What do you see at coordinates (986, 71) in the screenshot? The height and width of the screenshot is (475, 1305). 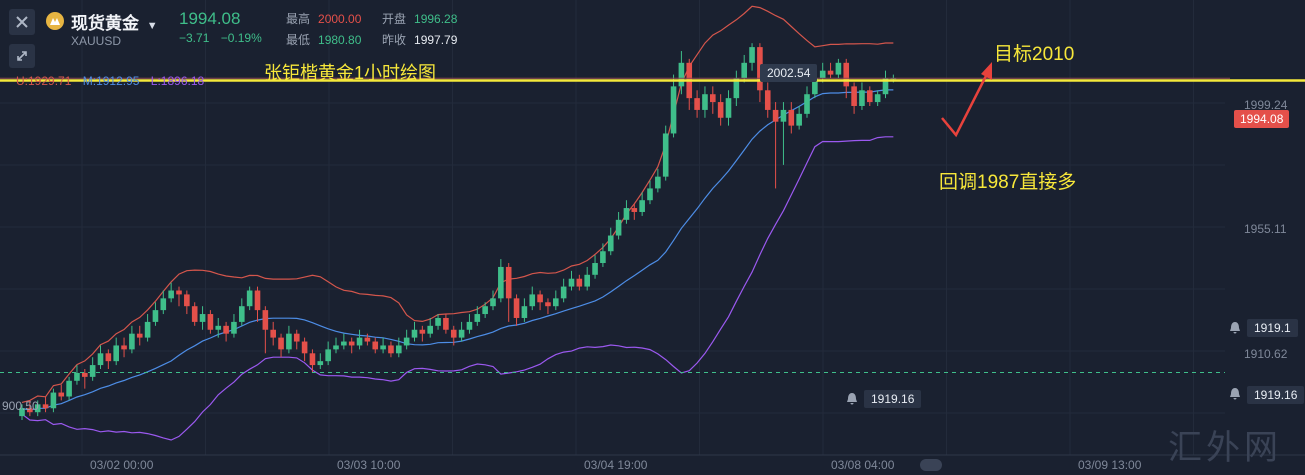 I see `arrow-head-icon` at bounding box center [986, 71].